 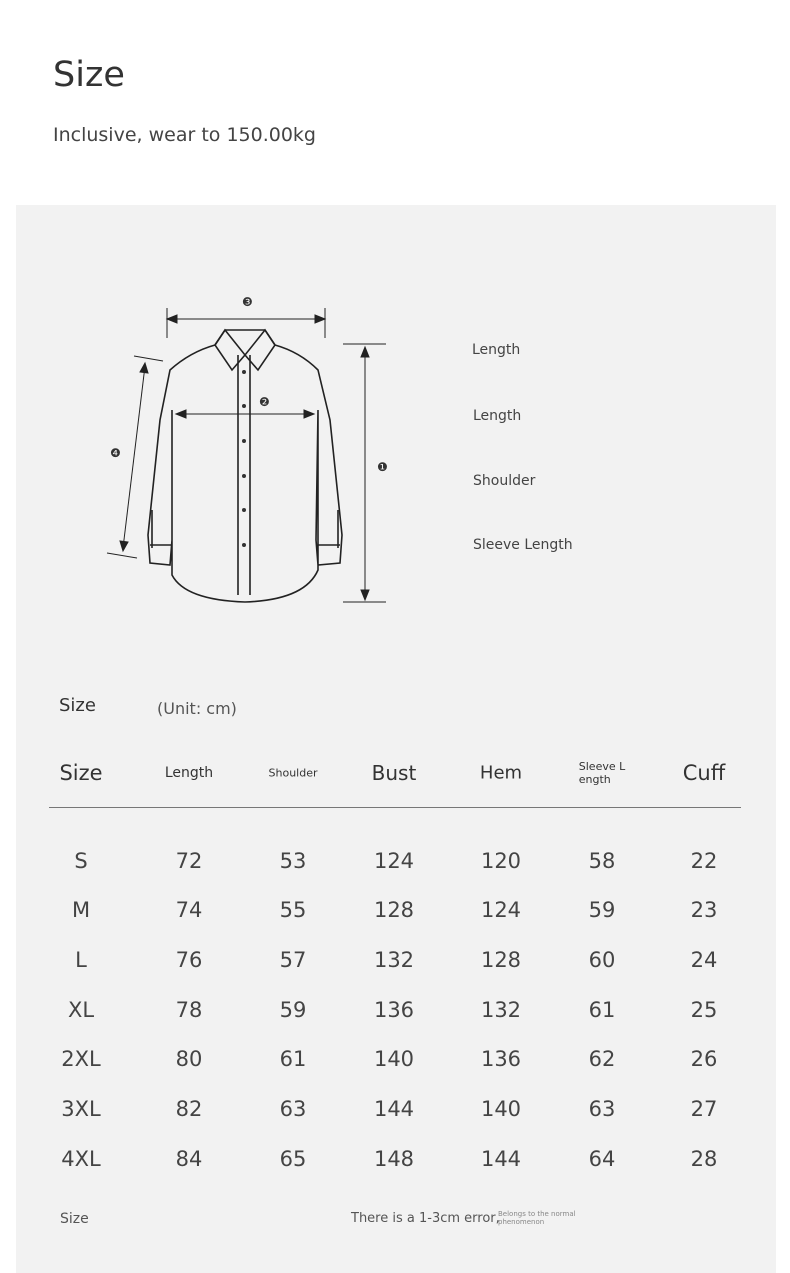 What do you see at coordinates (496, 350) in the screenshot?
I see `diagram-label-length: Length` at bounding box center [496, 350].